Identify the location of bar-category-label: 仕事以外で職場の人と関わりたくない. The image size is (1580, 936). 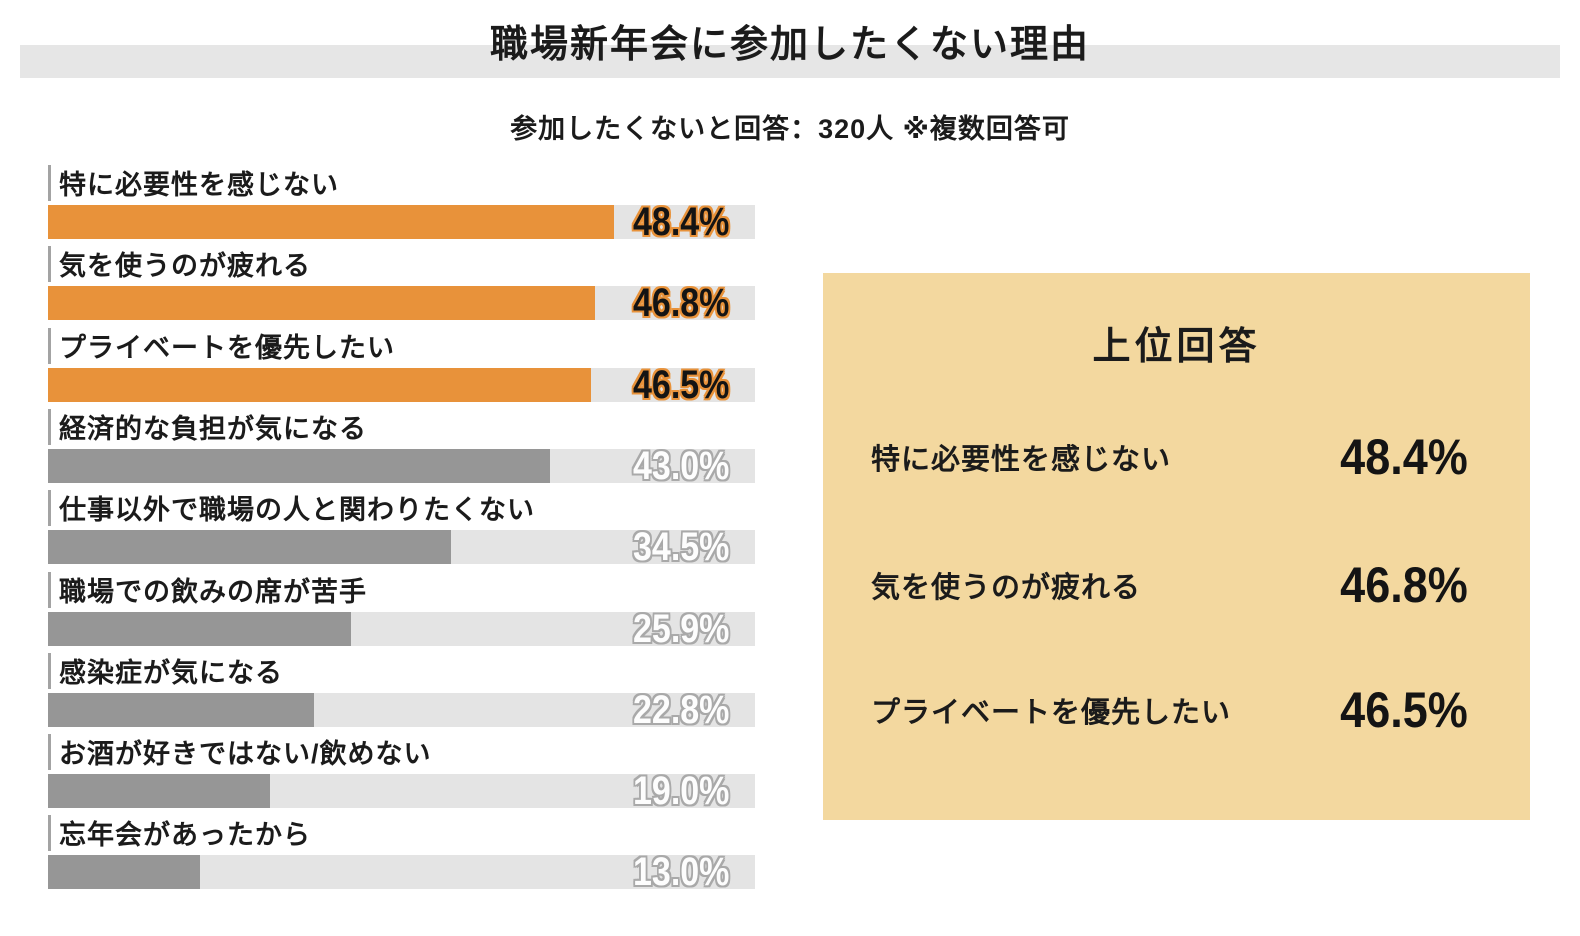
(297, 510).